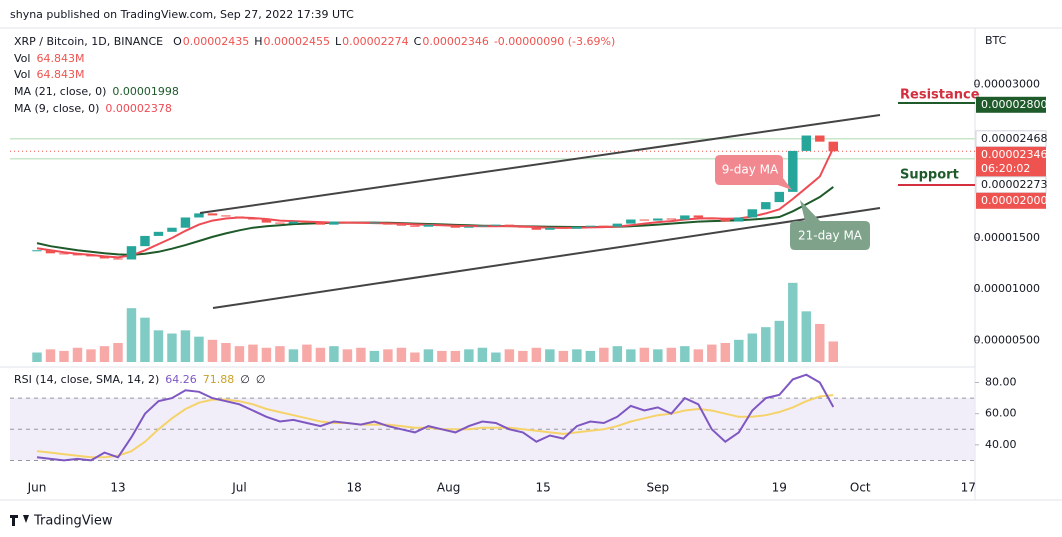  What do you see at coordinates (375, 41) in the screenshot?
I see `ohlc-value: 0.00002274` at bounding box center [375, 41].